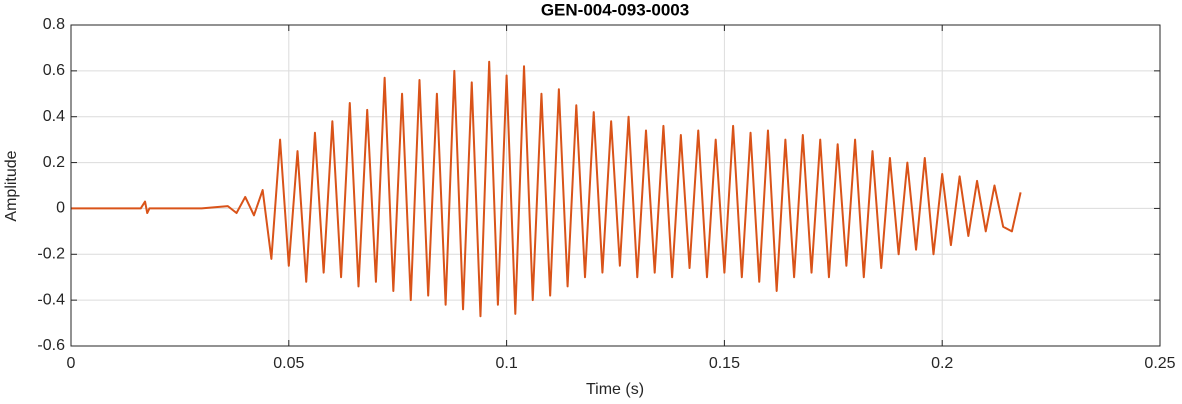 The image size is (1182, 404). I want to click on y-tick-label: 0.8, so click(54, 24).